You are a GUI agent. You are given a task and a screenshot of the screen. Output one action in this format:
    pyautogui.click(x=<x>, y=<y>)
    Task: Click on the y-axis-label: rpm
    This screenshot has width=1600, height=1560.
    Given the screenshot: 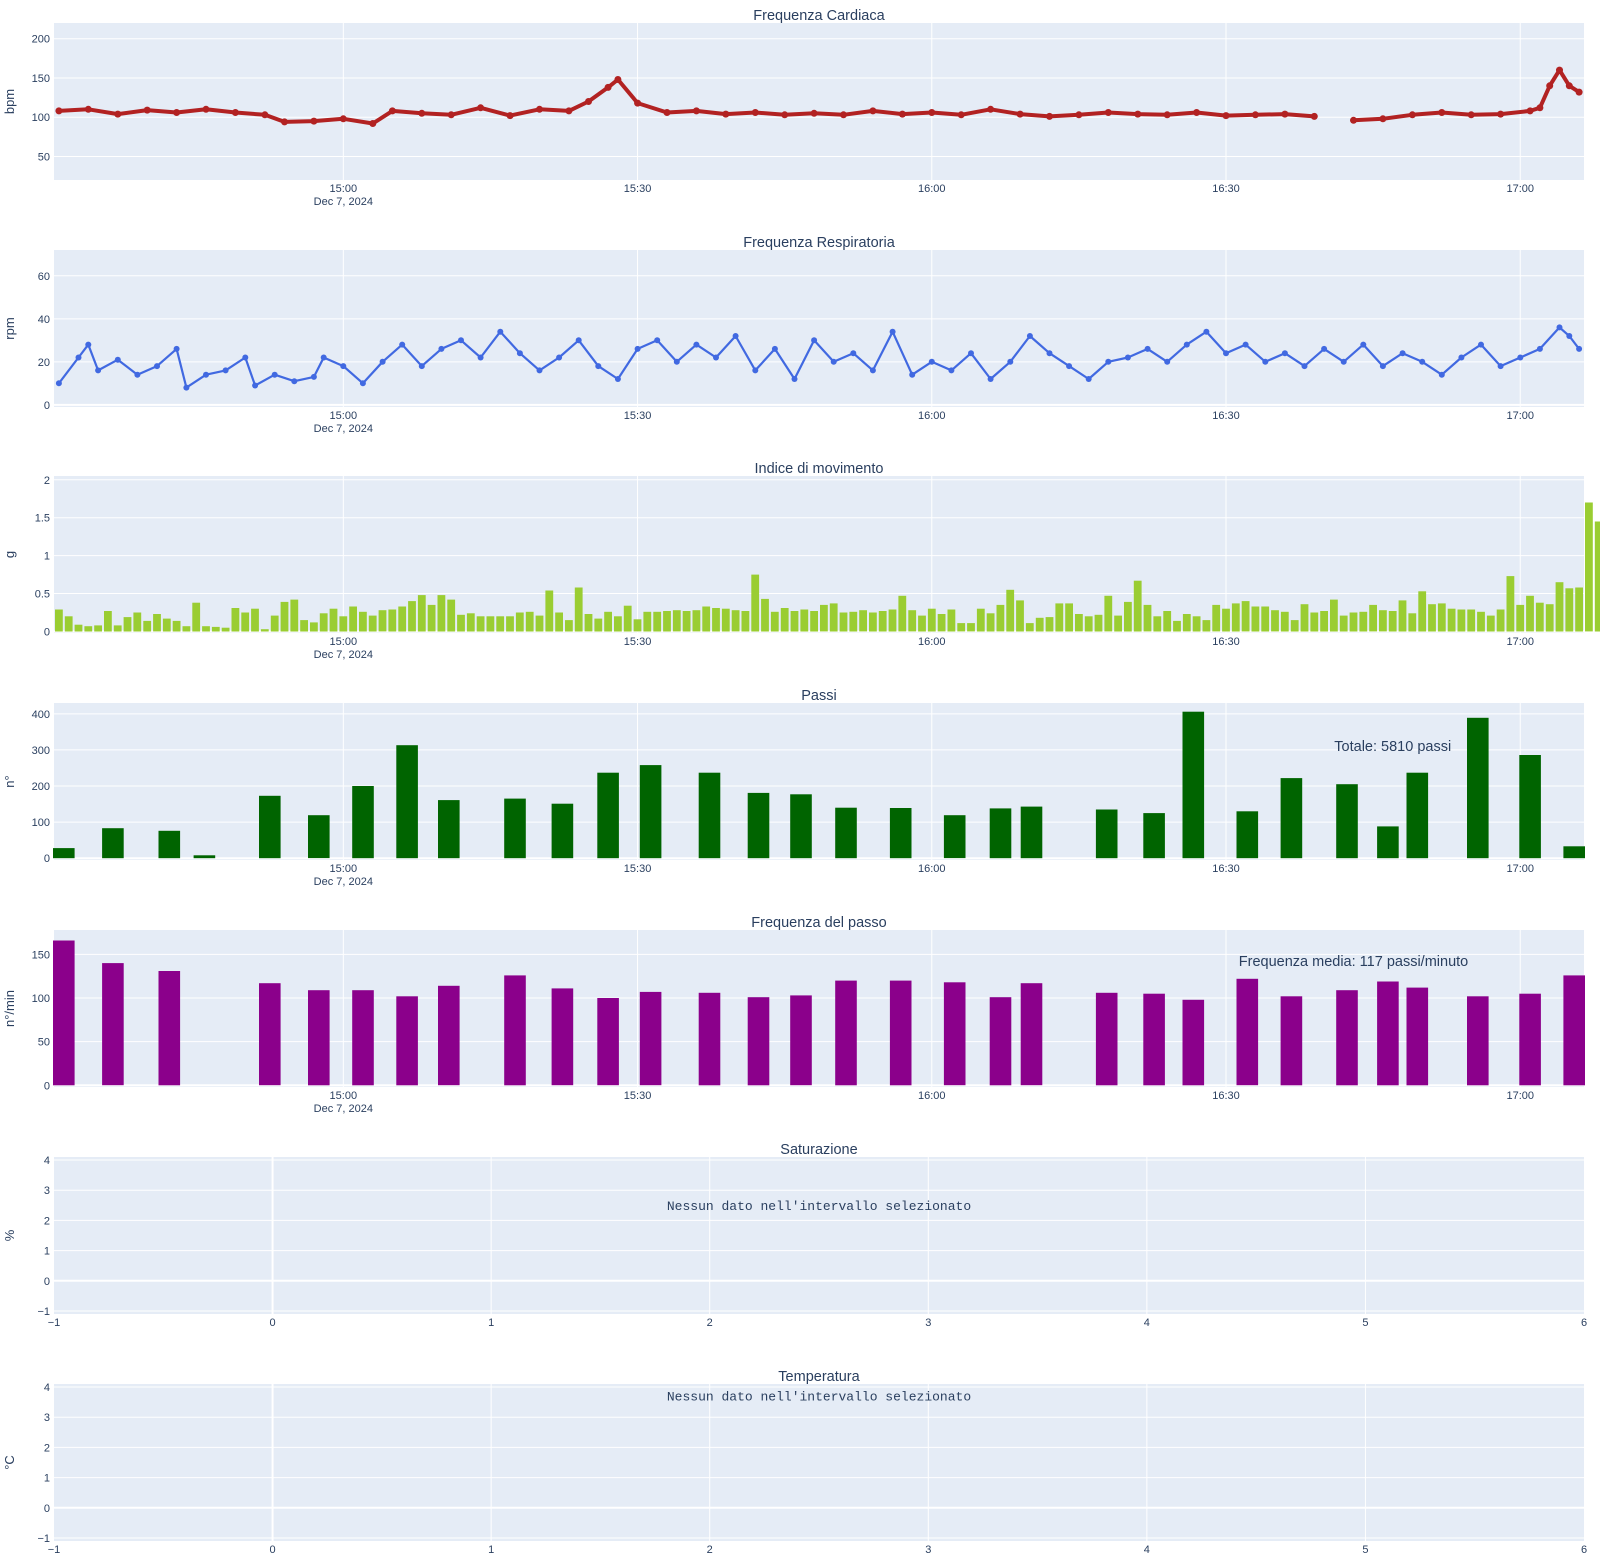 What is the action you would take?
    pyautogui.click(x=9, y=328)
    